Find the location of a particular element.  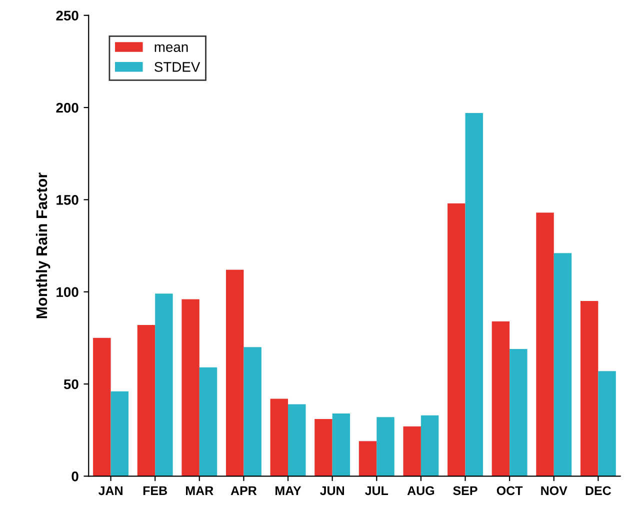

legend-label: STDEV is located at coordinates (177, 67).